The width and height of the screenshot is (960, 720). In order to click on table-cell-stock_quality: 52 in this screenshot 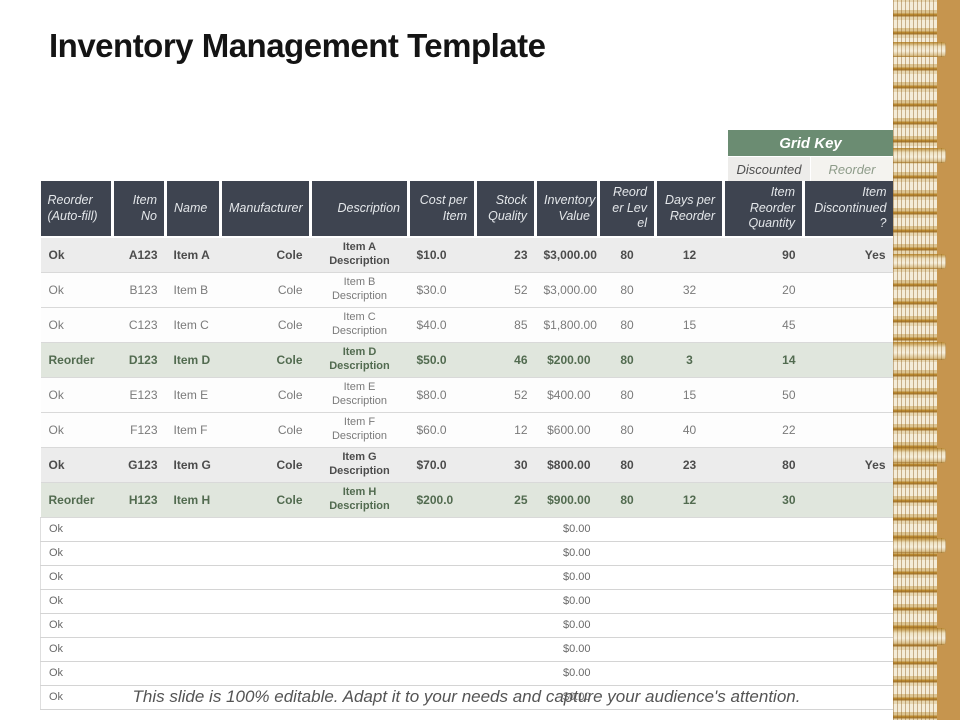, I will do `click(505, 395)`.